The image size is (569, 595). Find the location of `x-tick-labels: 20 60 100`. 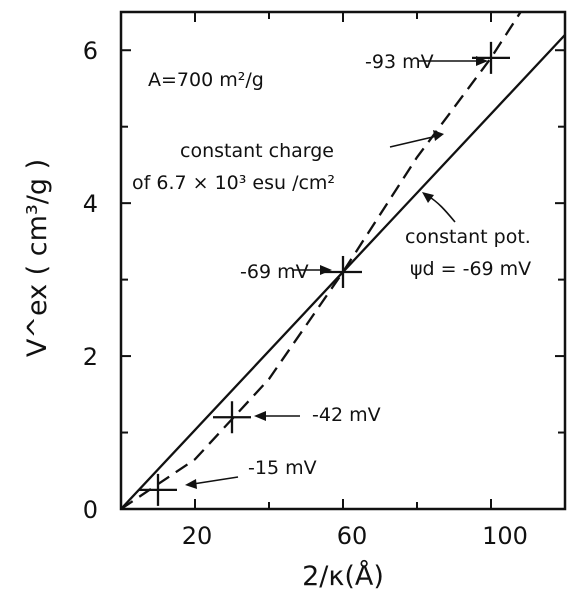

x-tick-labels: 20 60 100 is located at coordinates (355, 536).